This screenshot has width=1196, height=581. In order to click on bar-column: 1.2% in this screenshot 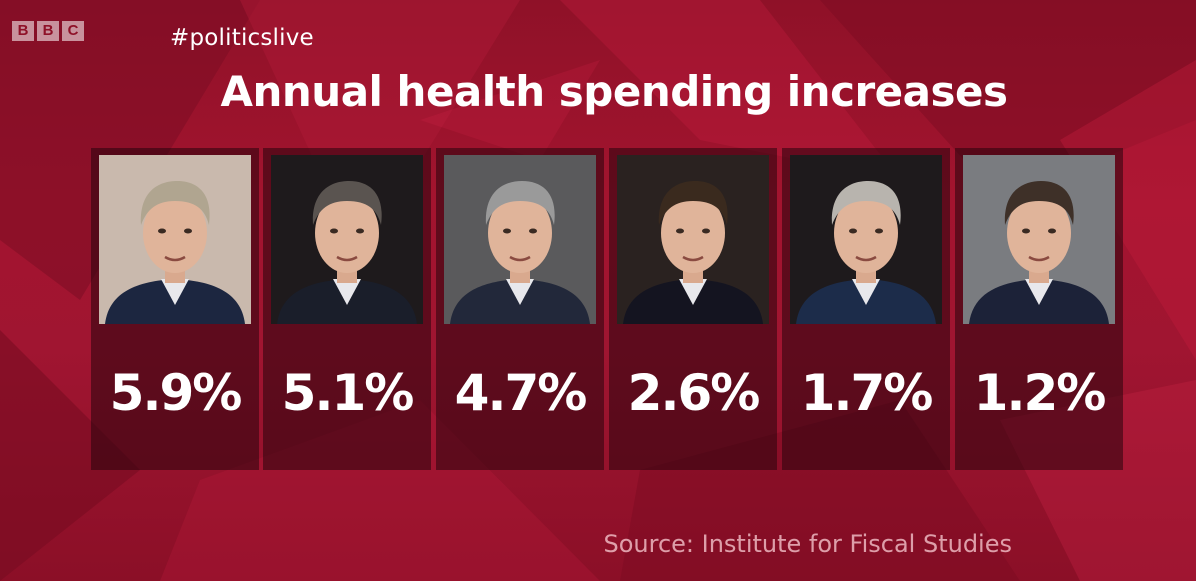, I will do `click(1039, 309)`.